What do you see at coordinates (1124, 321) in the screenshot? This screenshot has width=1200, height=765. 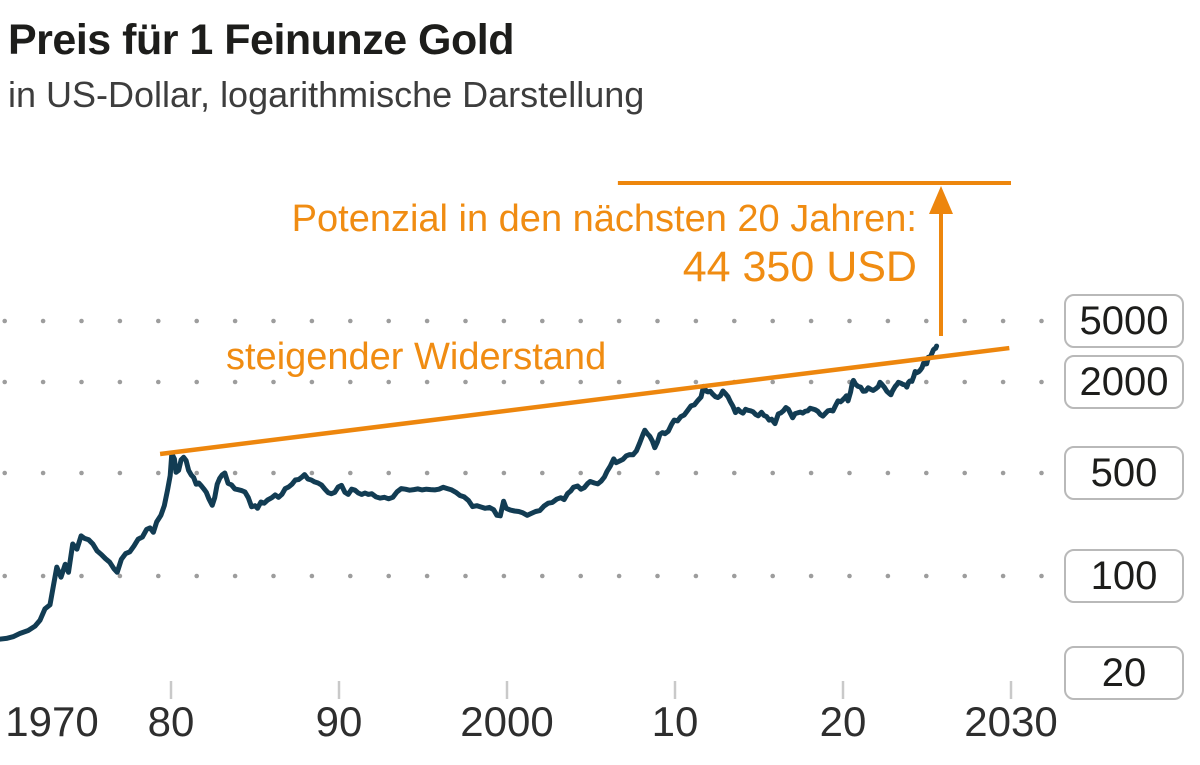 I see `y-axis-label-5000: 5000` at bounding box center [1124, 321].